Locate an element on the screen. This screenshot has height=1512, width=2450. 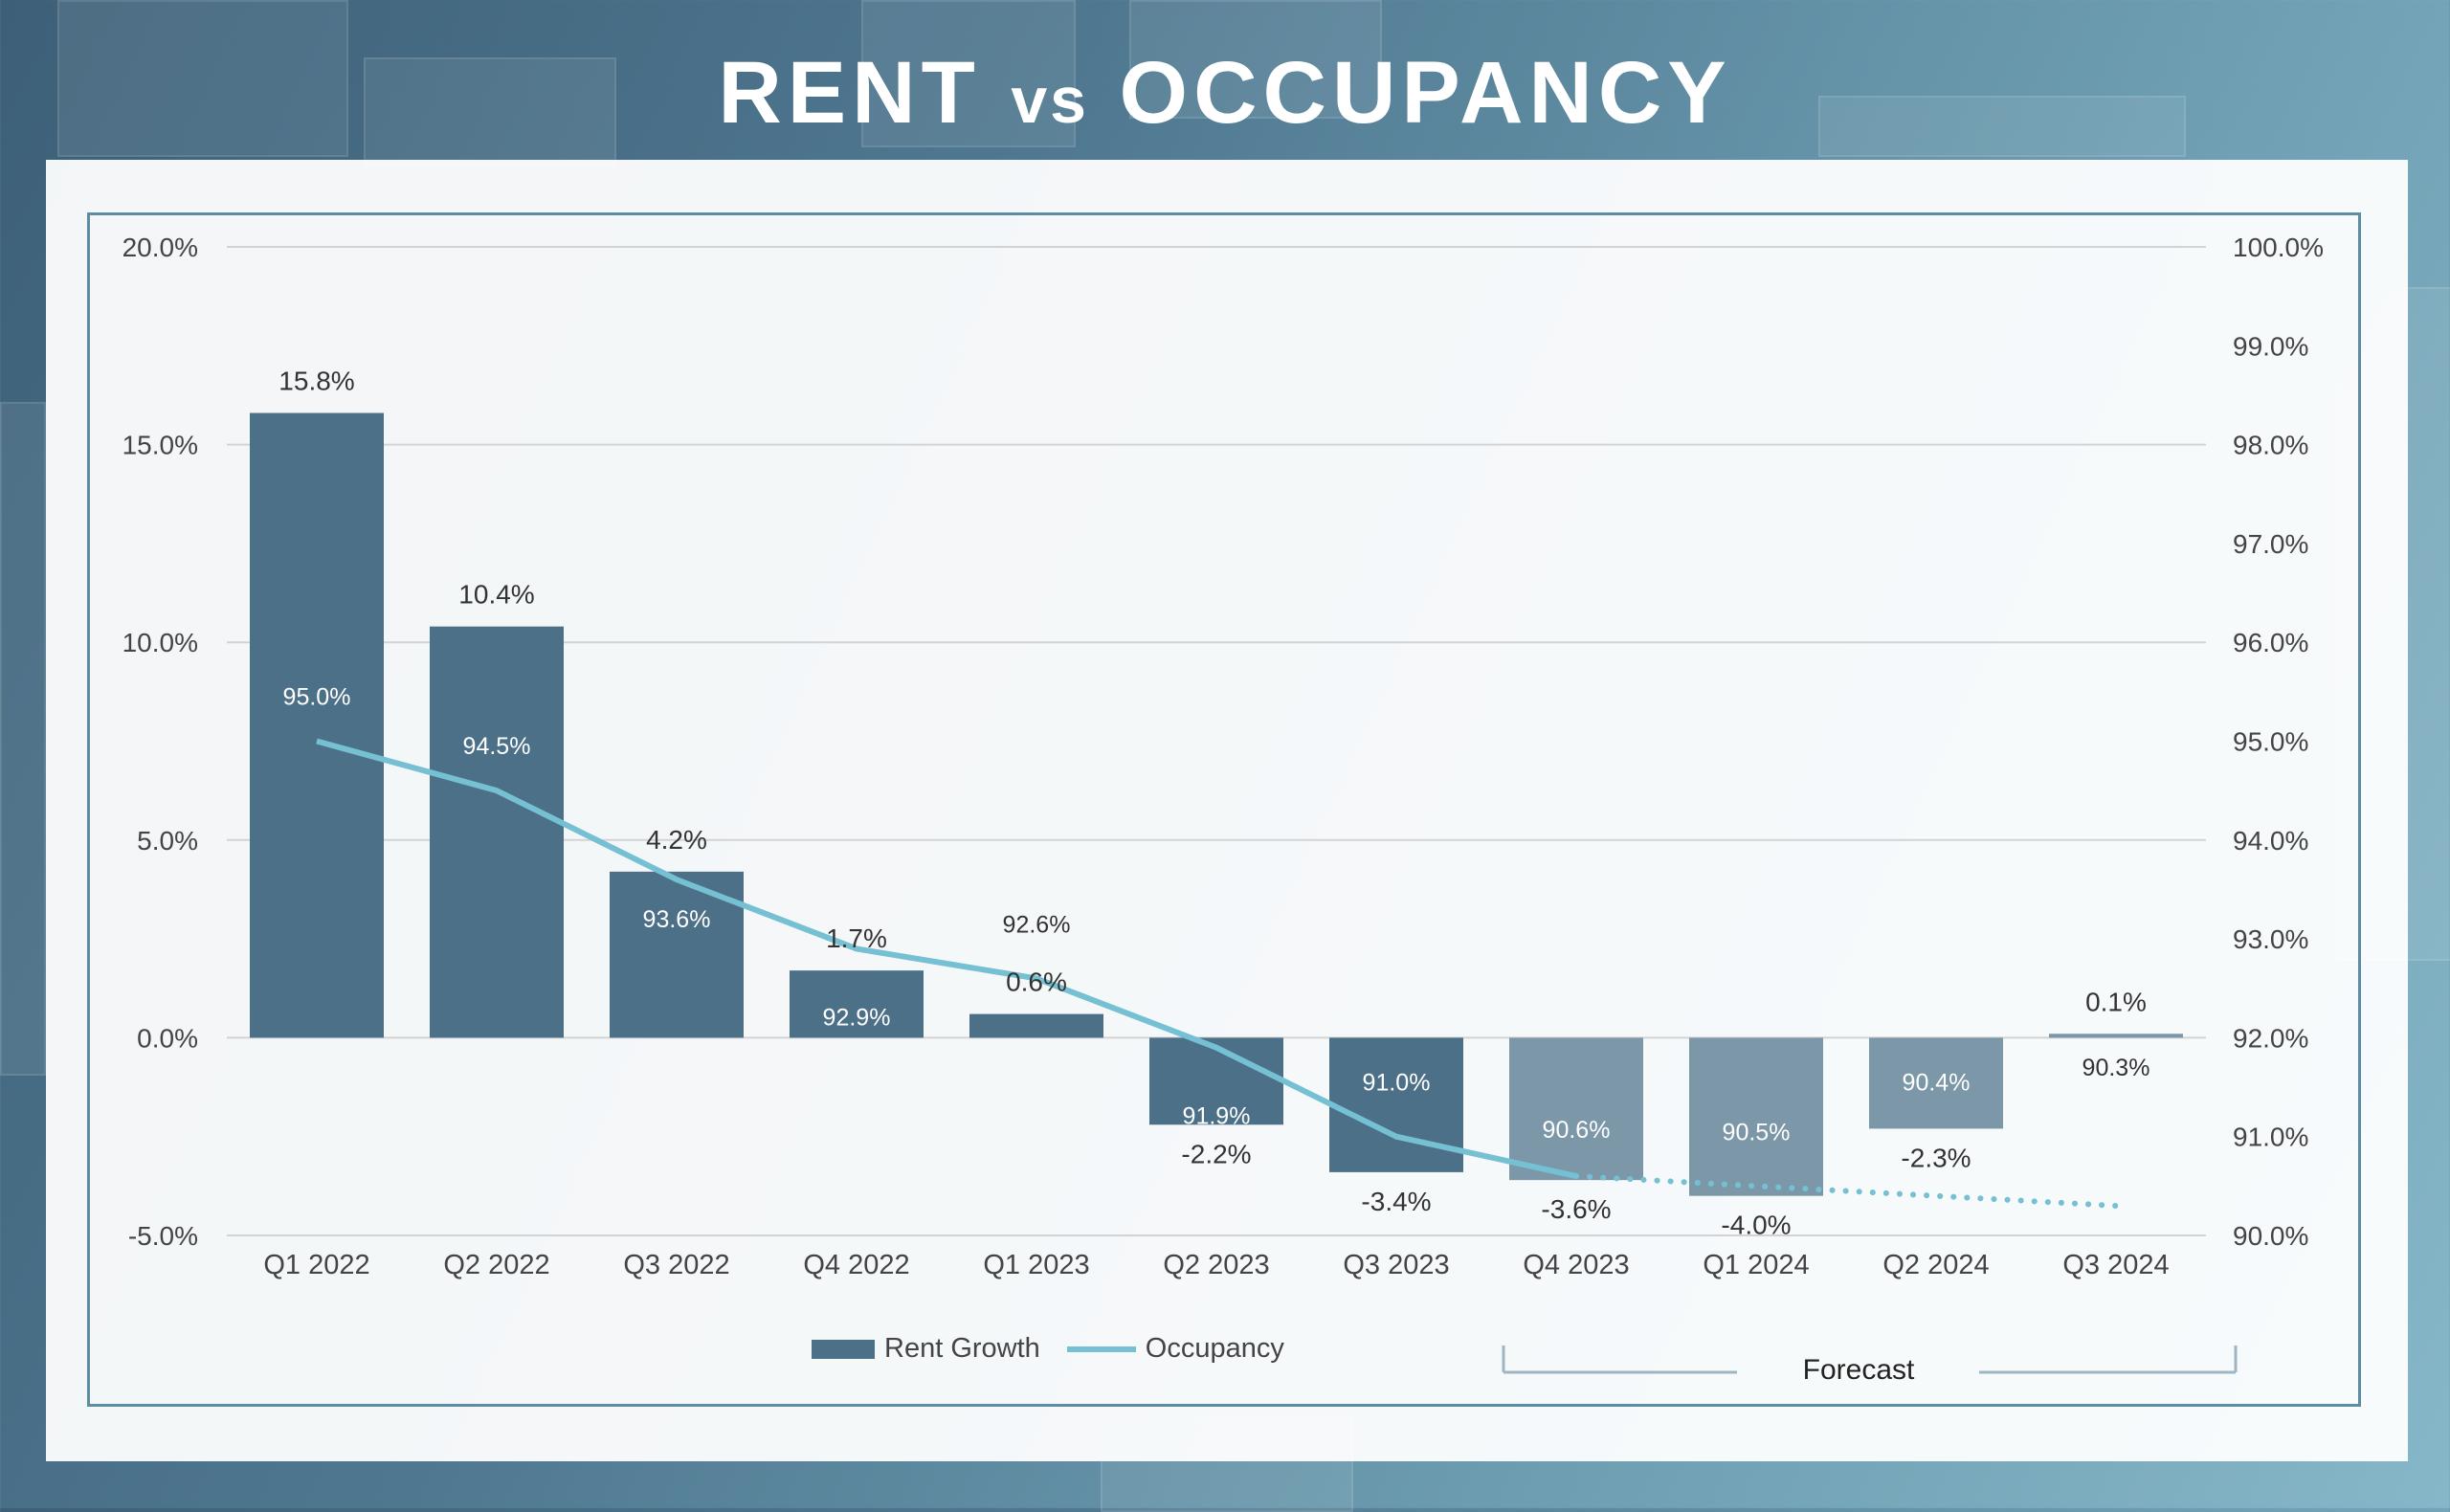
forecast-bracket is located at coordinates (1870, 1359).